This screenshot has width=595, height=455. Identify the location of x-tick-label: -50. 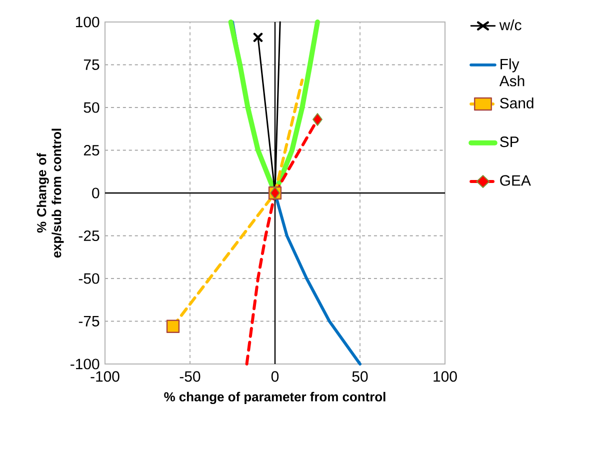
(190, 376).